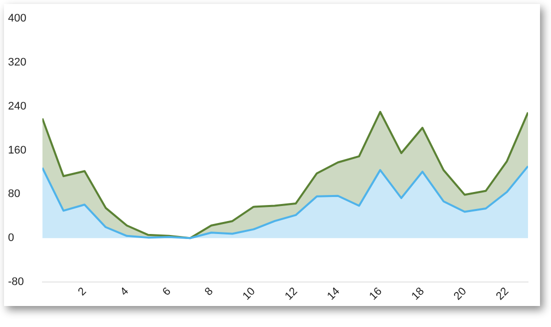 This screenshot has height=327, width=551. I want to click on y-tick-label: 400, so click(17, 18).